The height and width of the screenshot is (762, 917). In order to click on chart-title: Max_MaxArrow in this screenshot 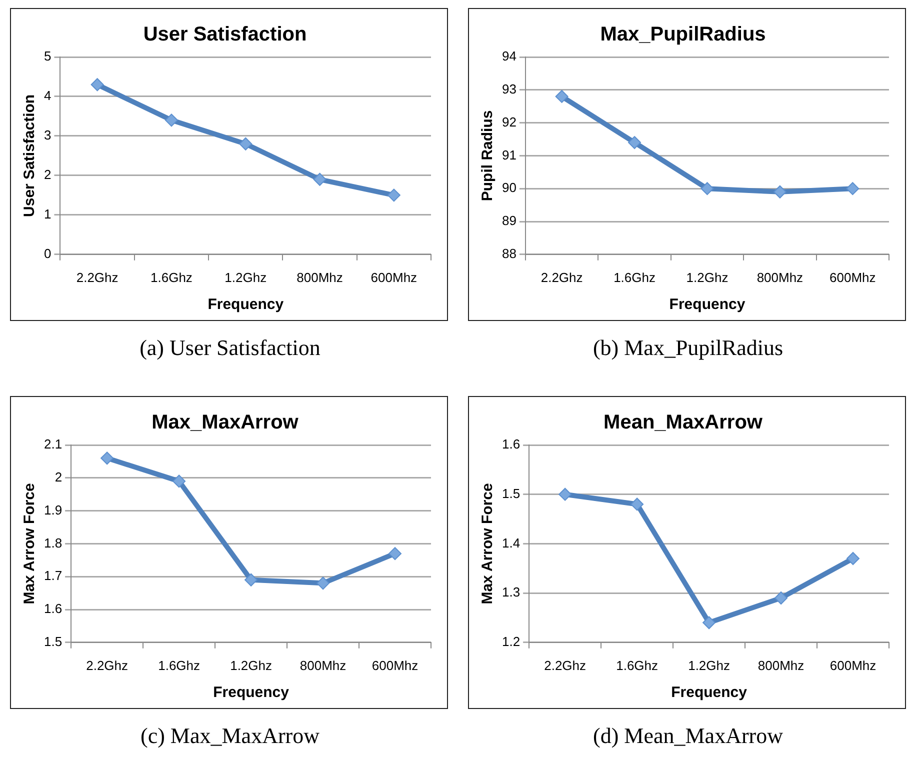, I will do `click(225, 423)`.